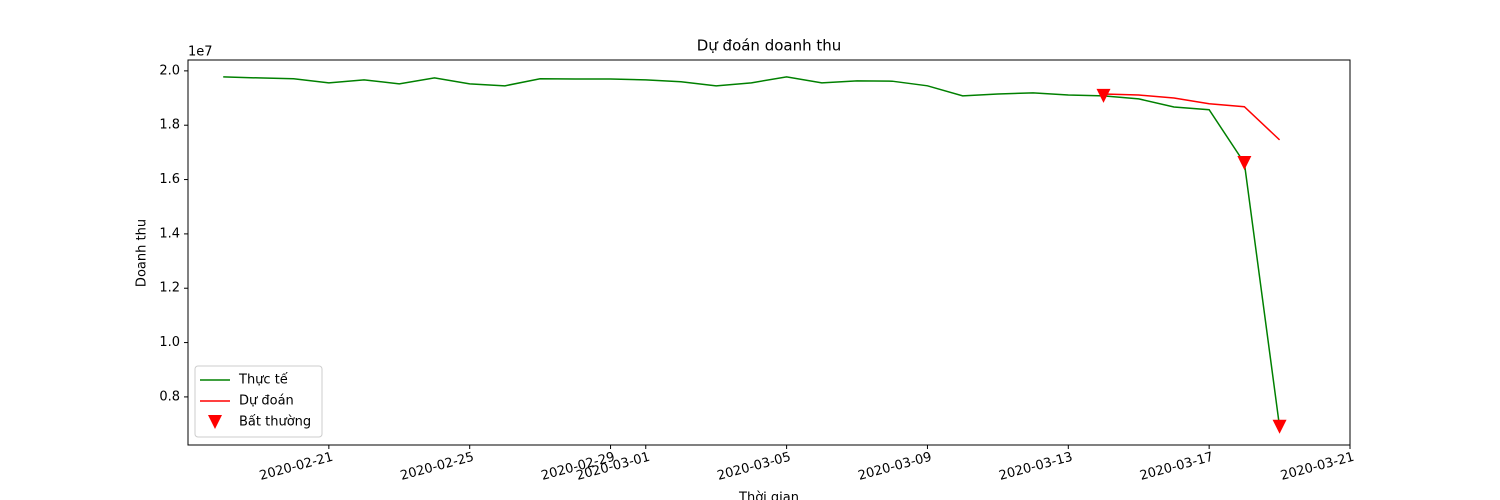 This screenshot has width=1500, height=500. What do you see at coordinates (895, 467) in the screenshot?
I see `x-tick-label: 2020-03-09` at bounding box center [895, 467].